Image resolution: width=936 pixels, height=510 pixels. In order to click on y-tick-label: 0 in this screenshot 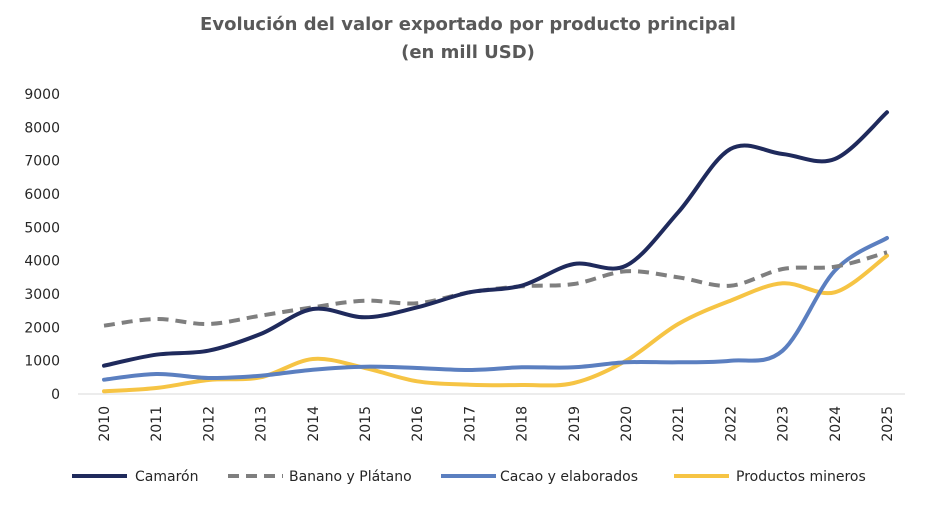, I will do `click(55, 395)`.